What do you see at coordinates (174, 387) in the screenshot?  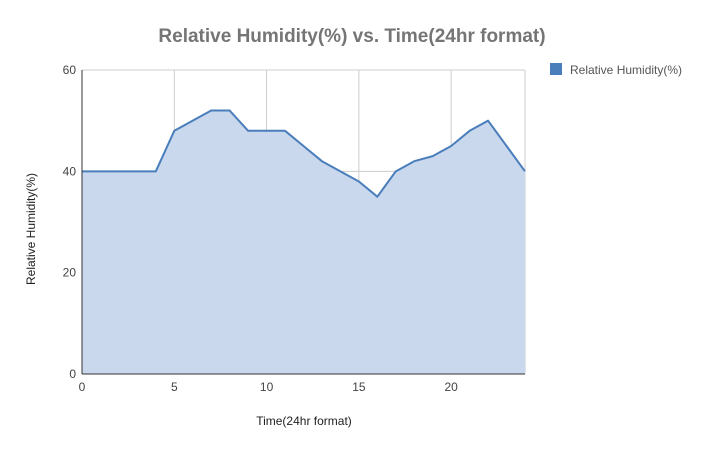 I see `x-tick-label: 5` at bounding box center [174, 387].